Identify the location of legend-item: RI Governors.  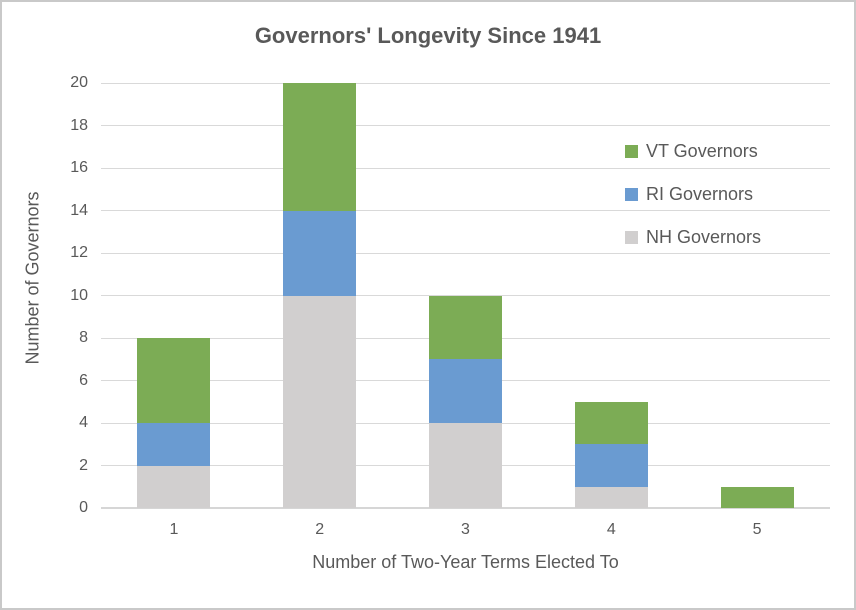
(689, 194).